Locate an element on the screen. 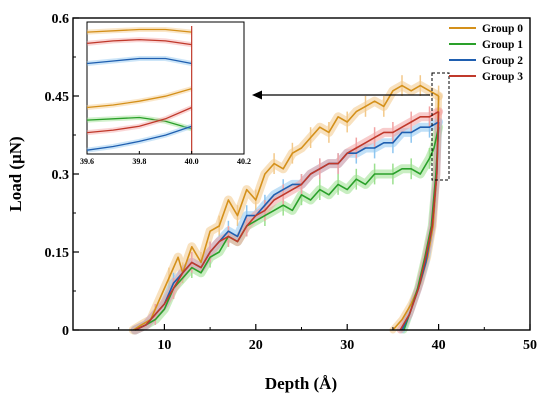 The width and height of the screenshot is (550, 400). inset-zoom: 39.6 39.8 40.0 40.2 is located at coordinates (165, 93).